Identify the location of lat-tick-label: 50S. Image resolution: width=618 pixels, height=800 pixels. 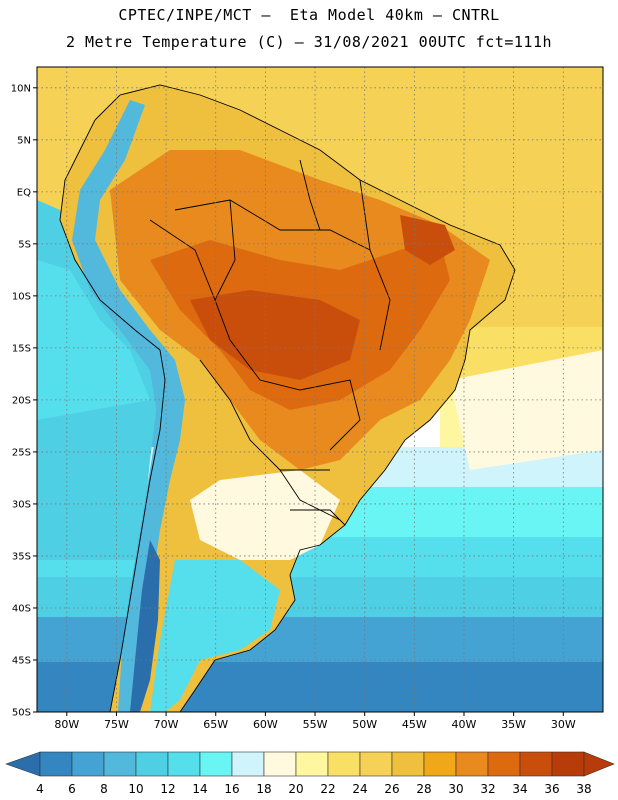
(21, 713).